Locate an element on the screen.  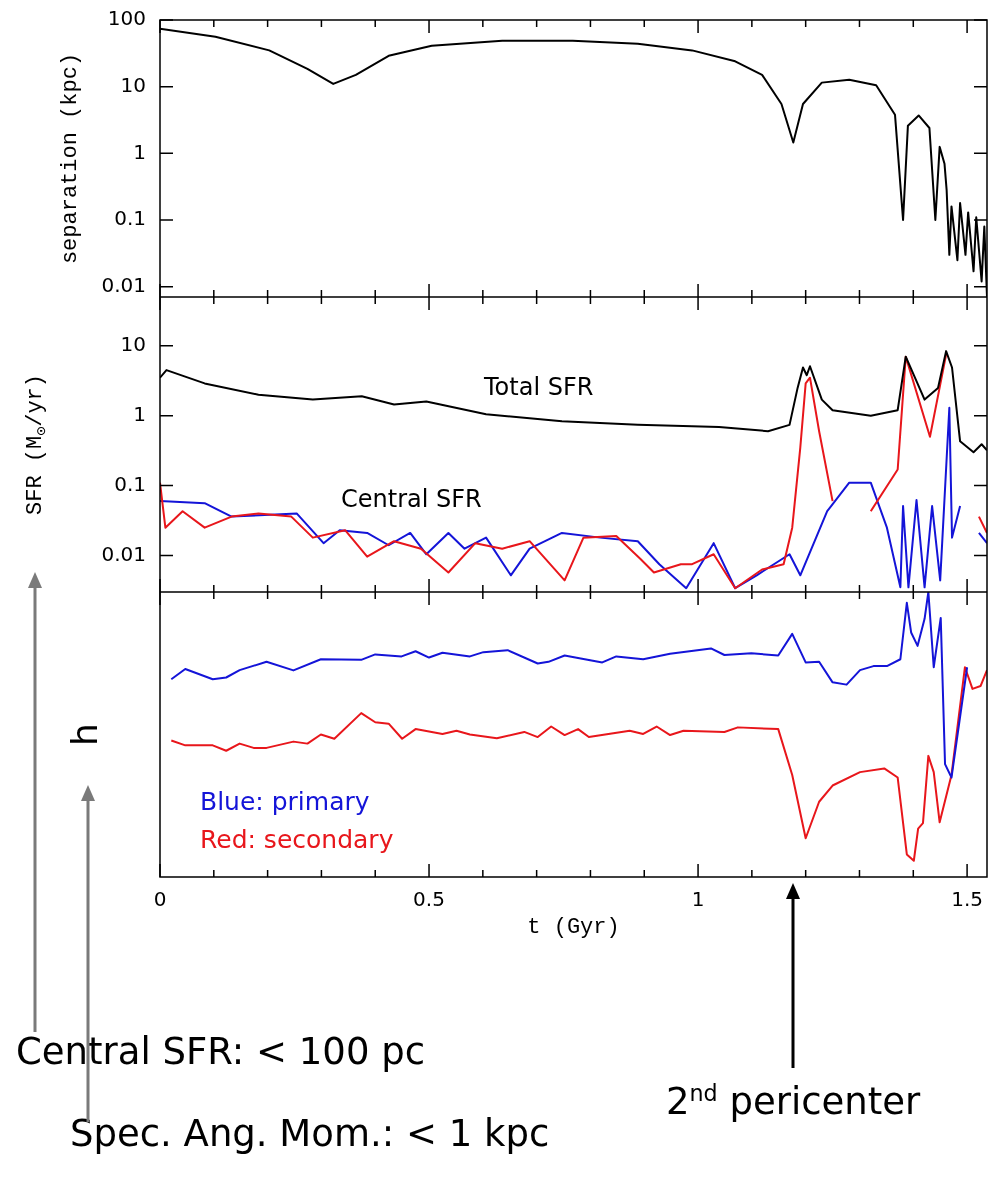
text: Red: secondary is located at coordinates (297, 839).